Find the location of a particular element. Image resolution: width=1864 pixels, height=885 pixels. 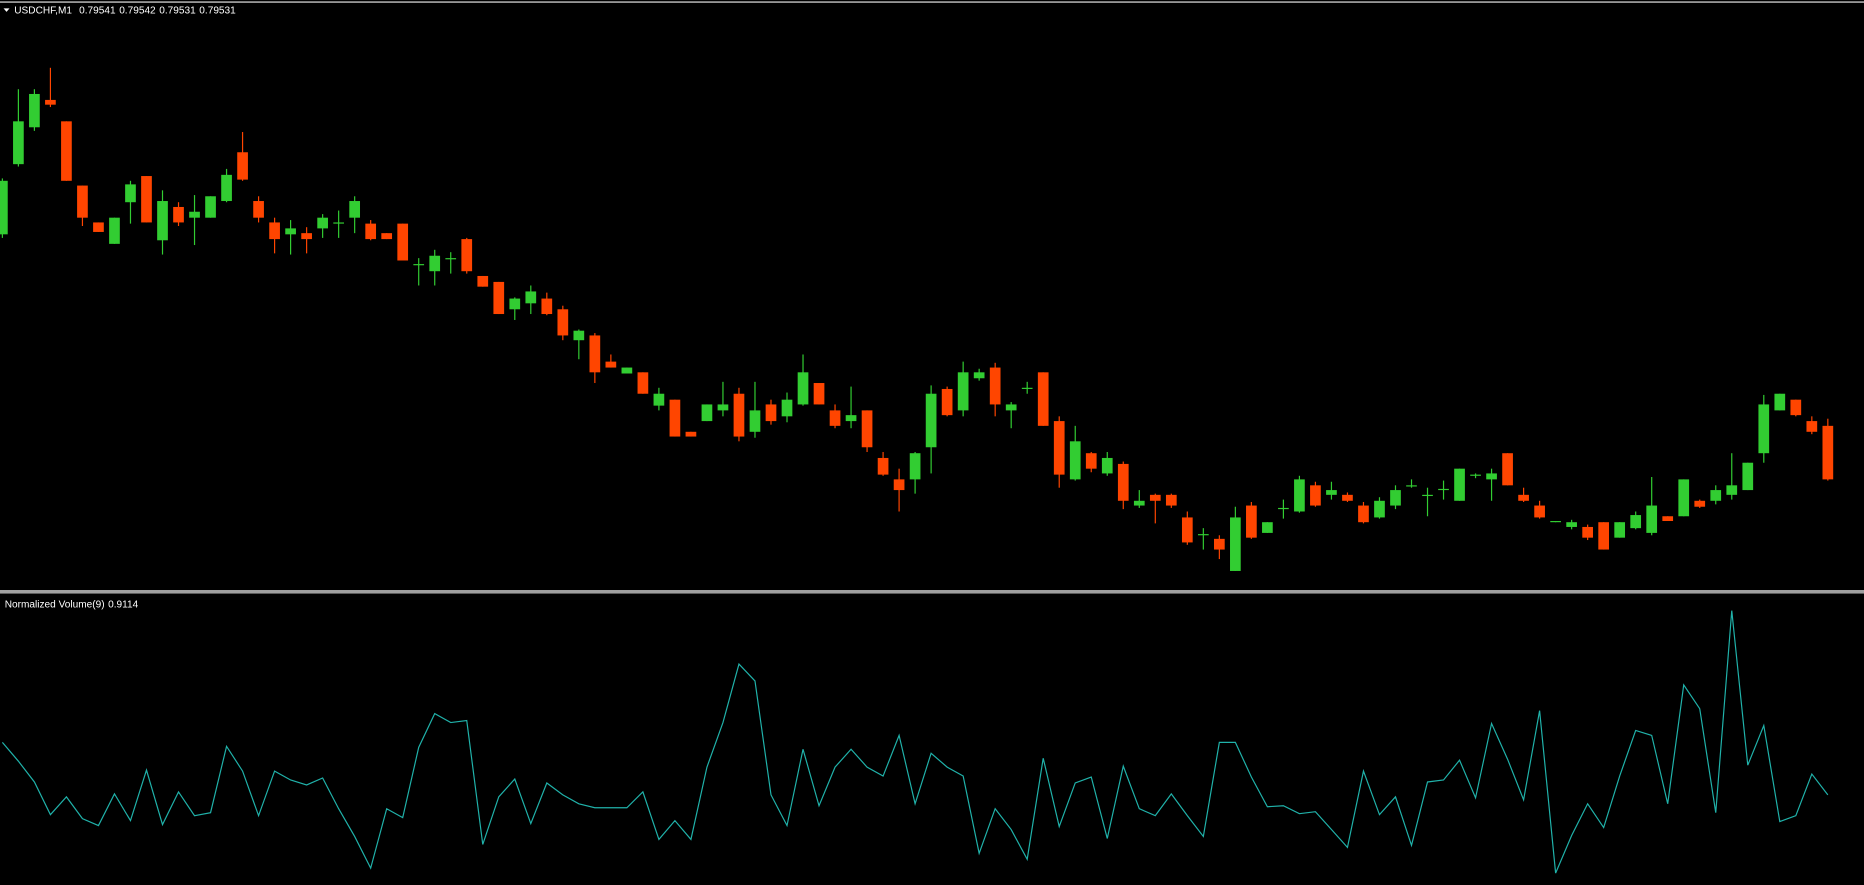

quote-low: 0.79531 is located at coordinates (177, 10).